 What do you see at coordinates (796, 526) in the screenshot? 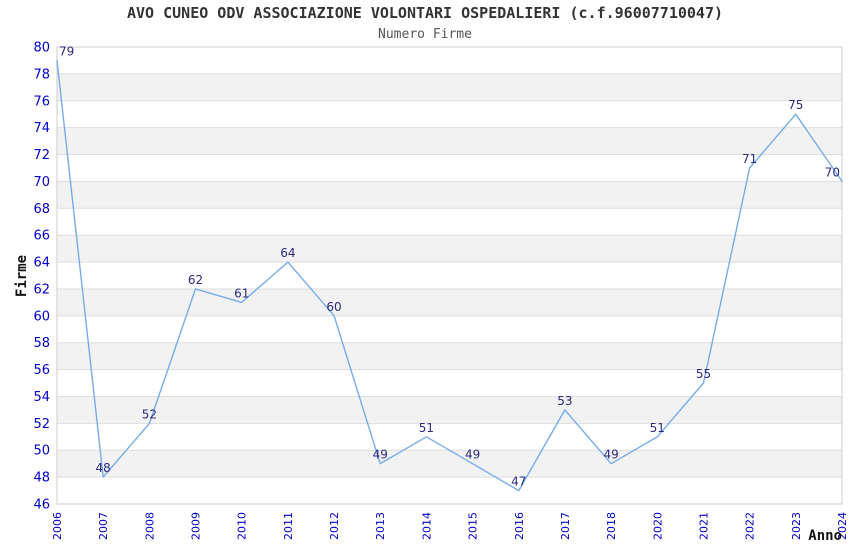
I see `x-tick-label: 2023` at bounding box center [796, 526].